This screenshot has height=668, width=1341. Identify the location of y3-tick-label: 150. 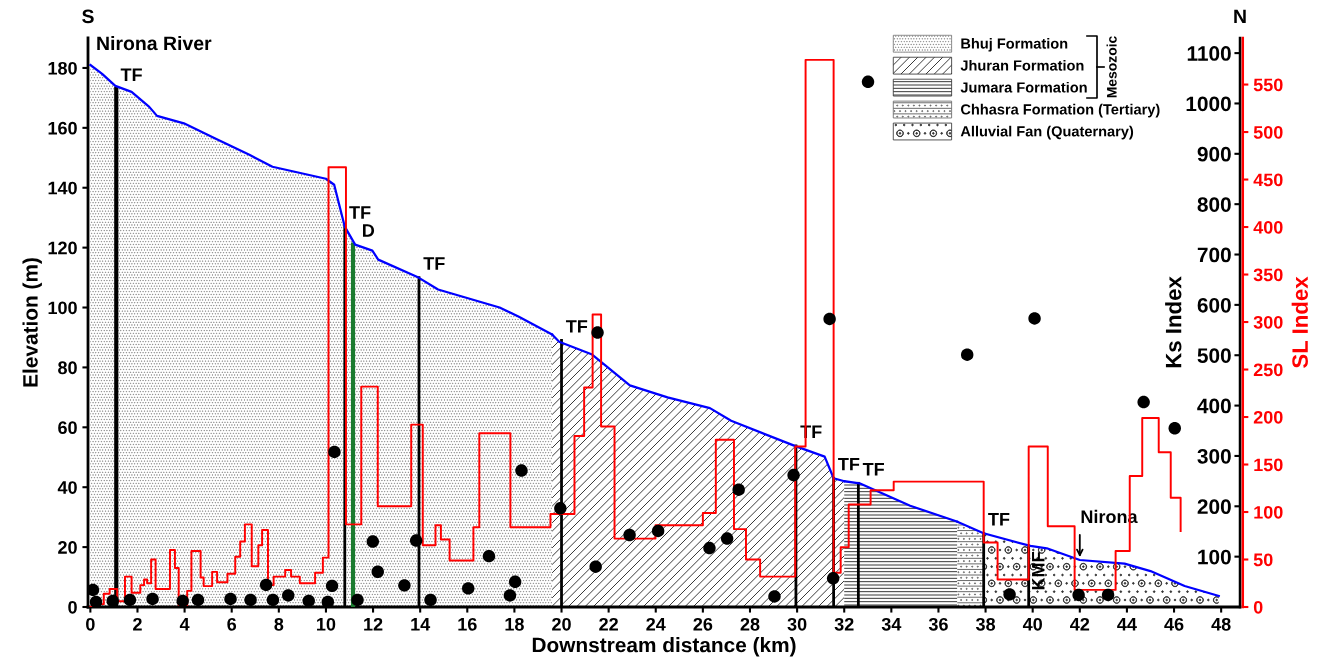
(1268, 465).